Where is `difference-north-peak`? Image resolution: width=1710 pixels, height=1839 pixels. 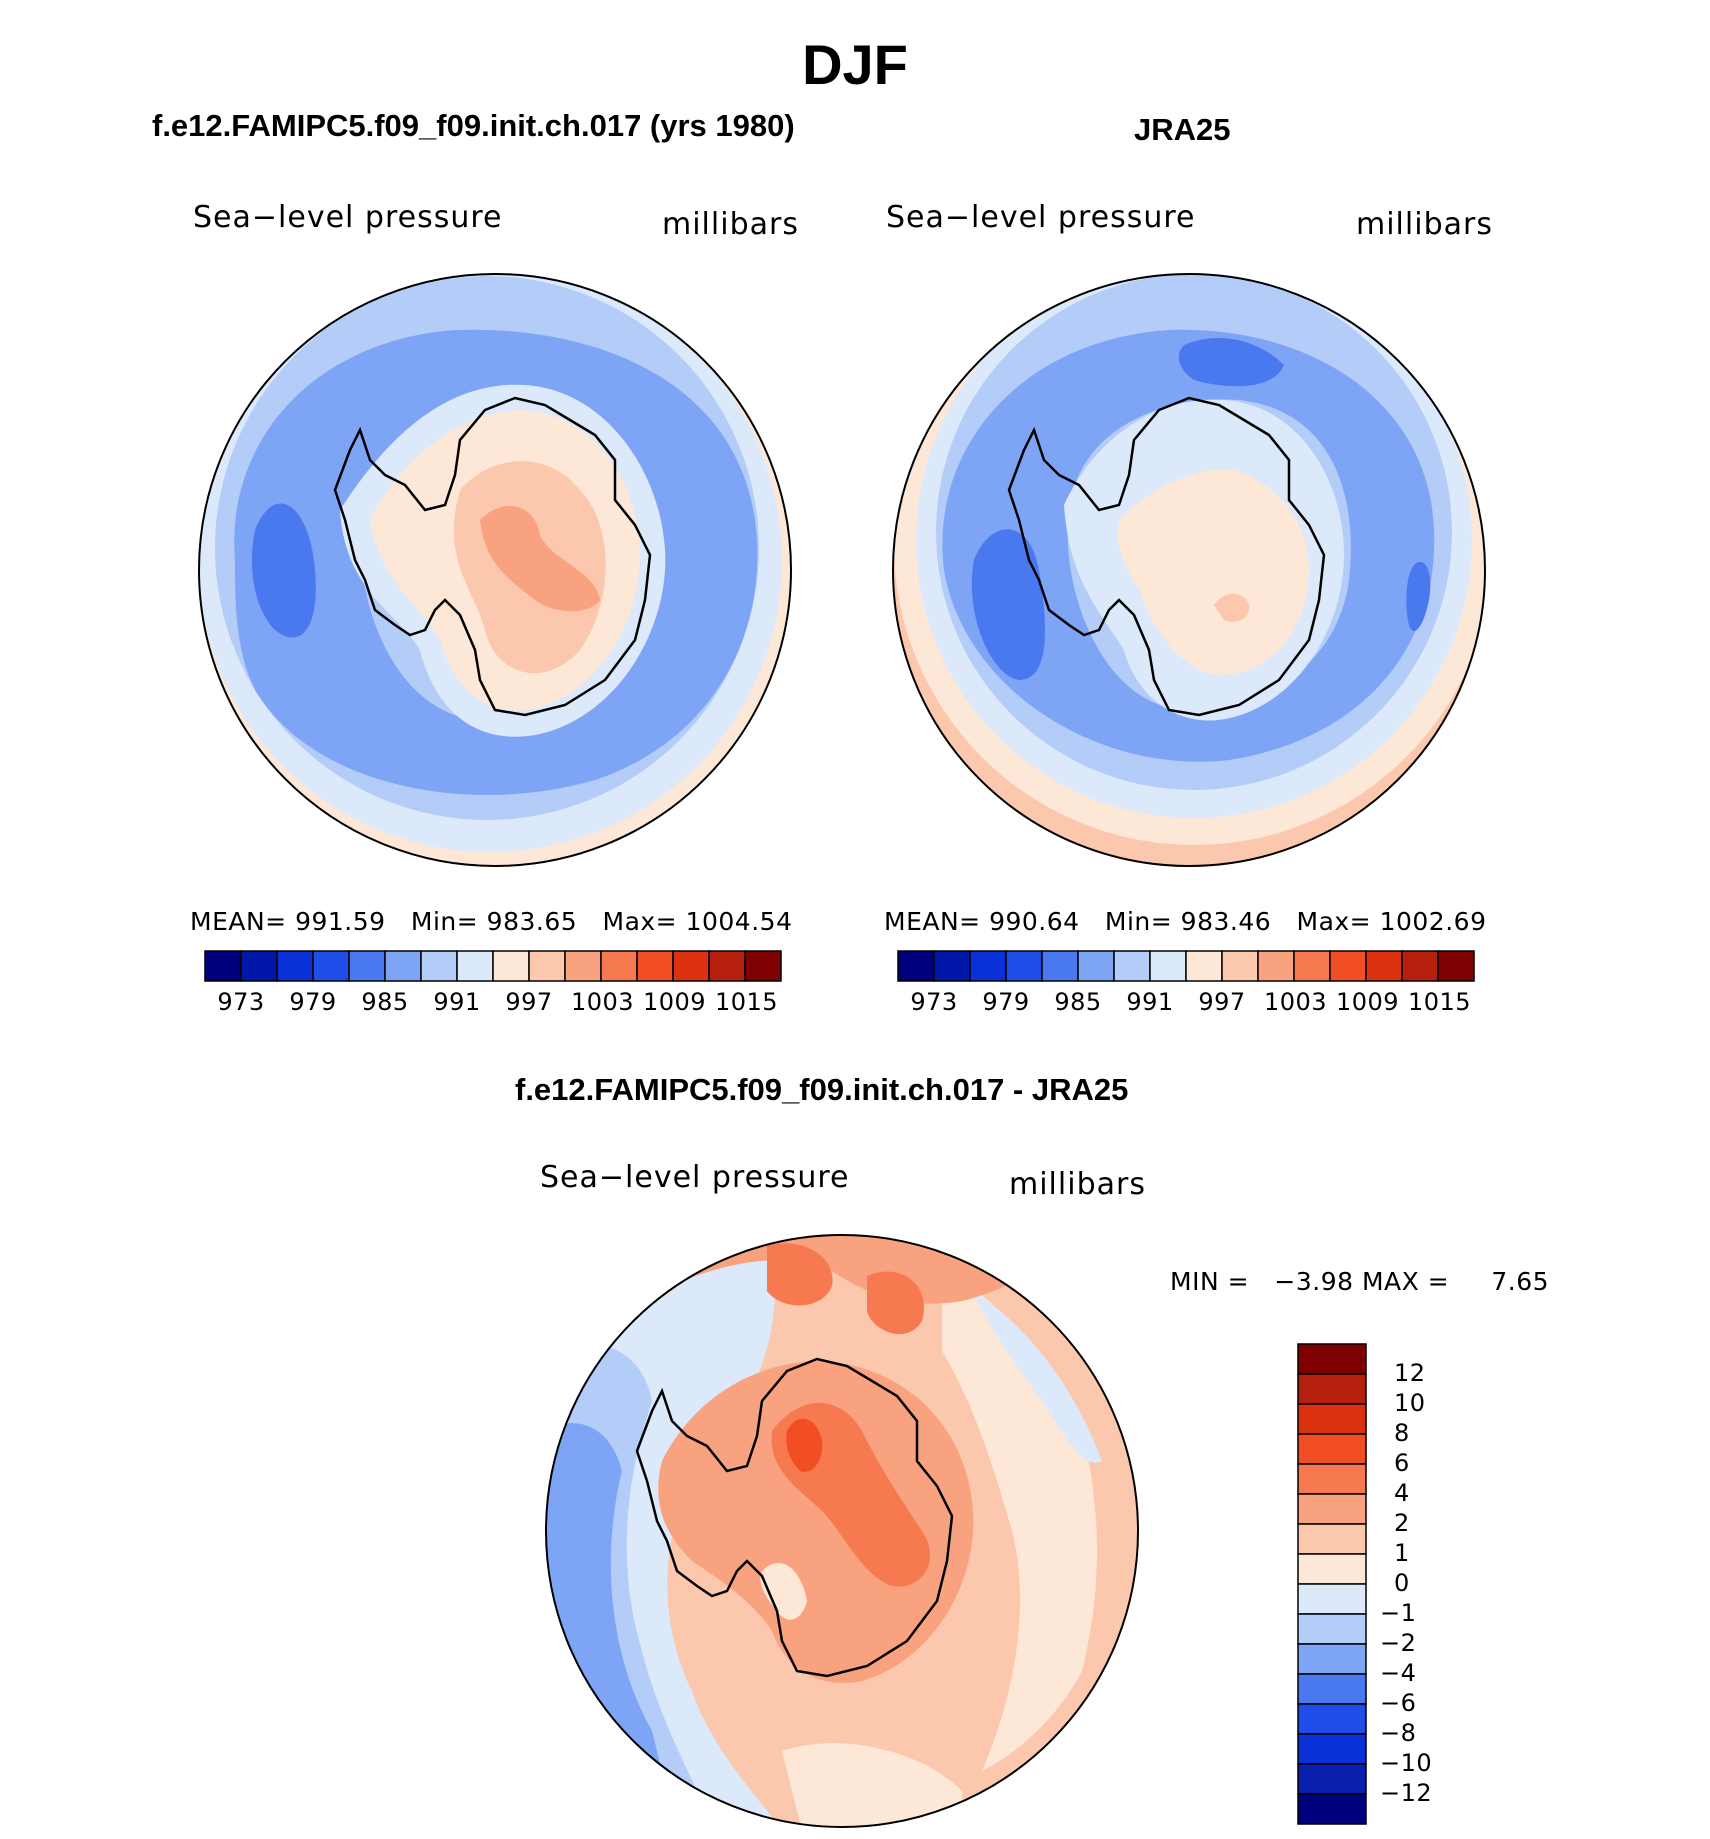 difference-north-peak is located at coordinates (800, 1274).